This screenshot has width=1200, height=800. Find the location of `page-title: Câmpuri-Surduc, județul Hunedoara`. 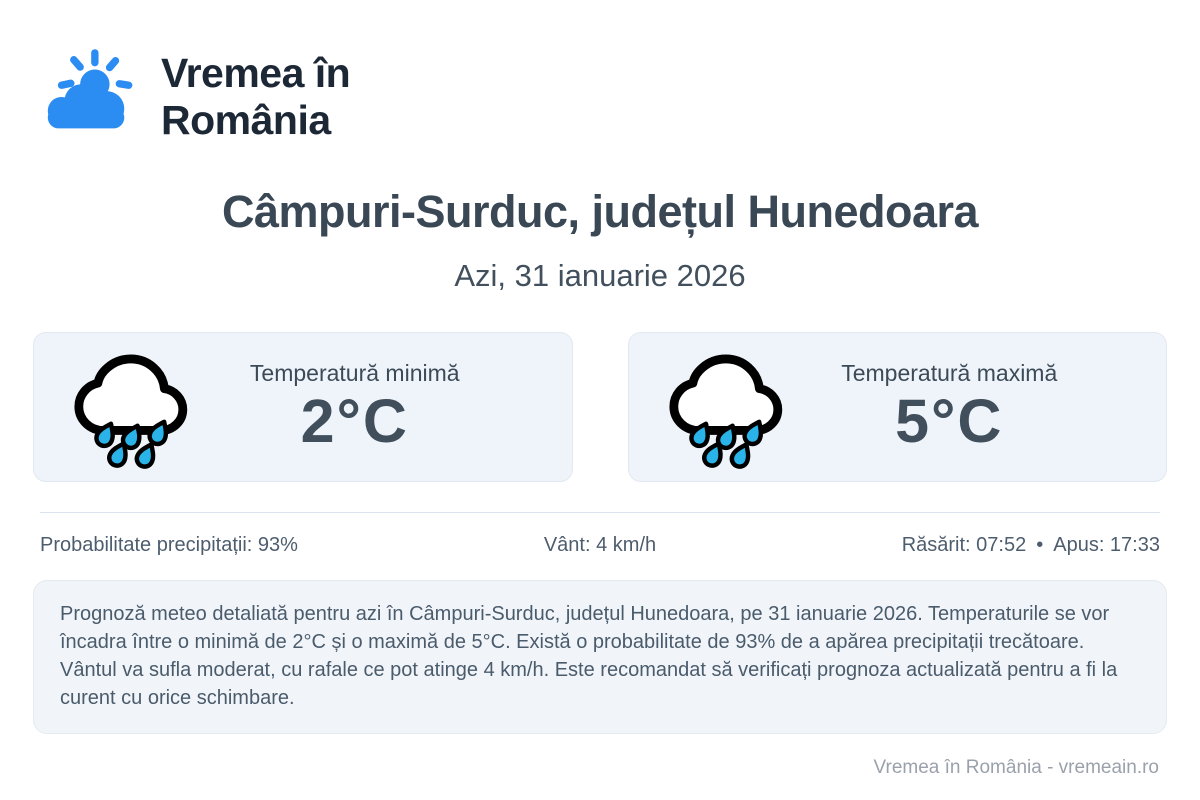

page-title: Câmpuri-Surduc, județul Hunedoara is located at coordinates (600, 211).